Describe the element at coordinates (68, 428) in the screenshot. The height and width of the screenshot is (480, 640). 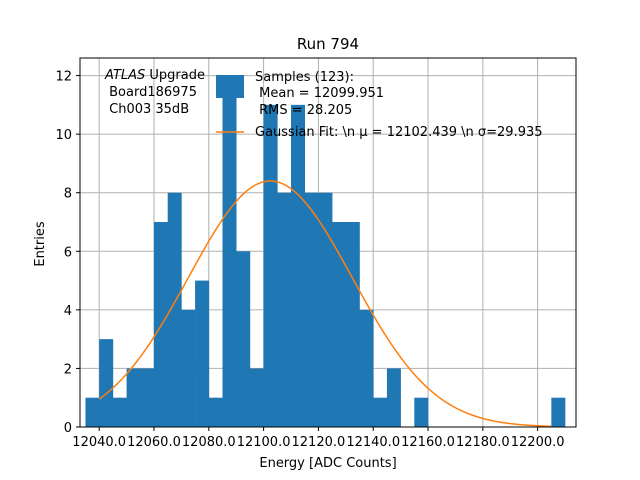
I see `y-tick-label: 0` at that location.